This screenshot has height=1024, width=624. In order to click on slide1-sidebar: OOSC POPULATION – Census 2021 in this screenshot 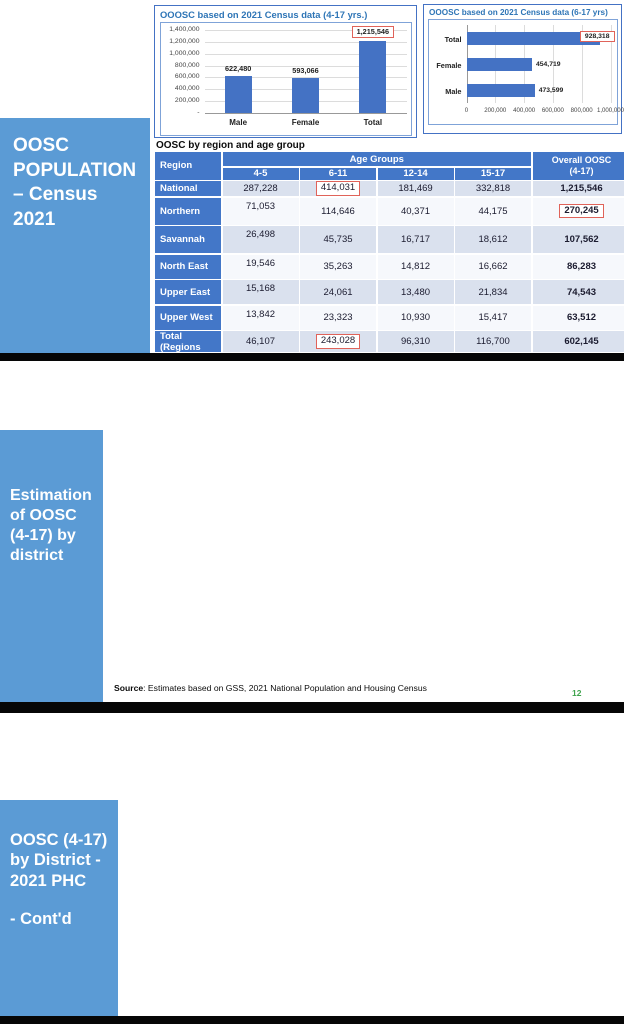, I will do `click(75, 235)`.